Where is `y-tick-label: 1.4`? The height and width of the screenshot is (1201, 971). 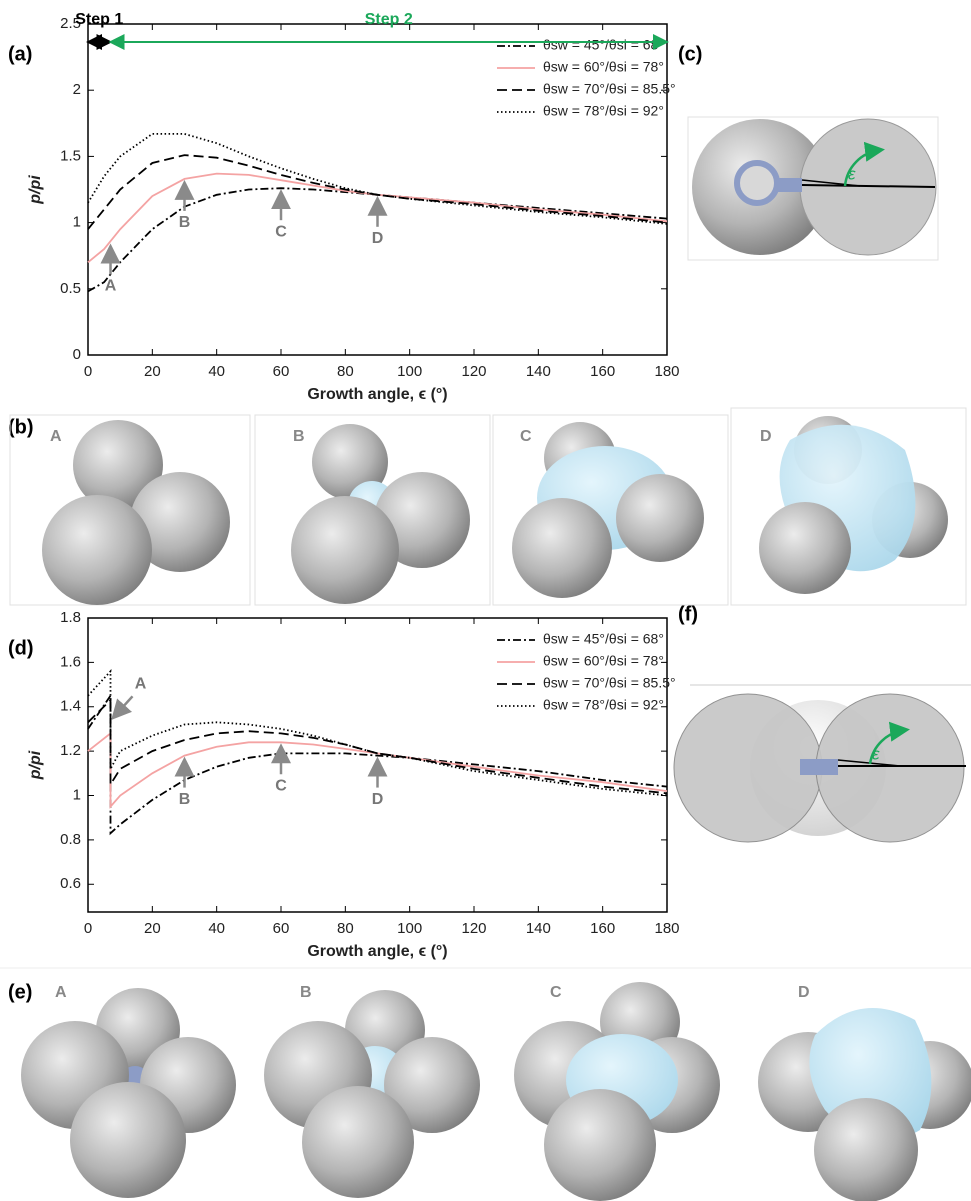 y-tick-label: 1.4 is located at coordinates (70, 706).